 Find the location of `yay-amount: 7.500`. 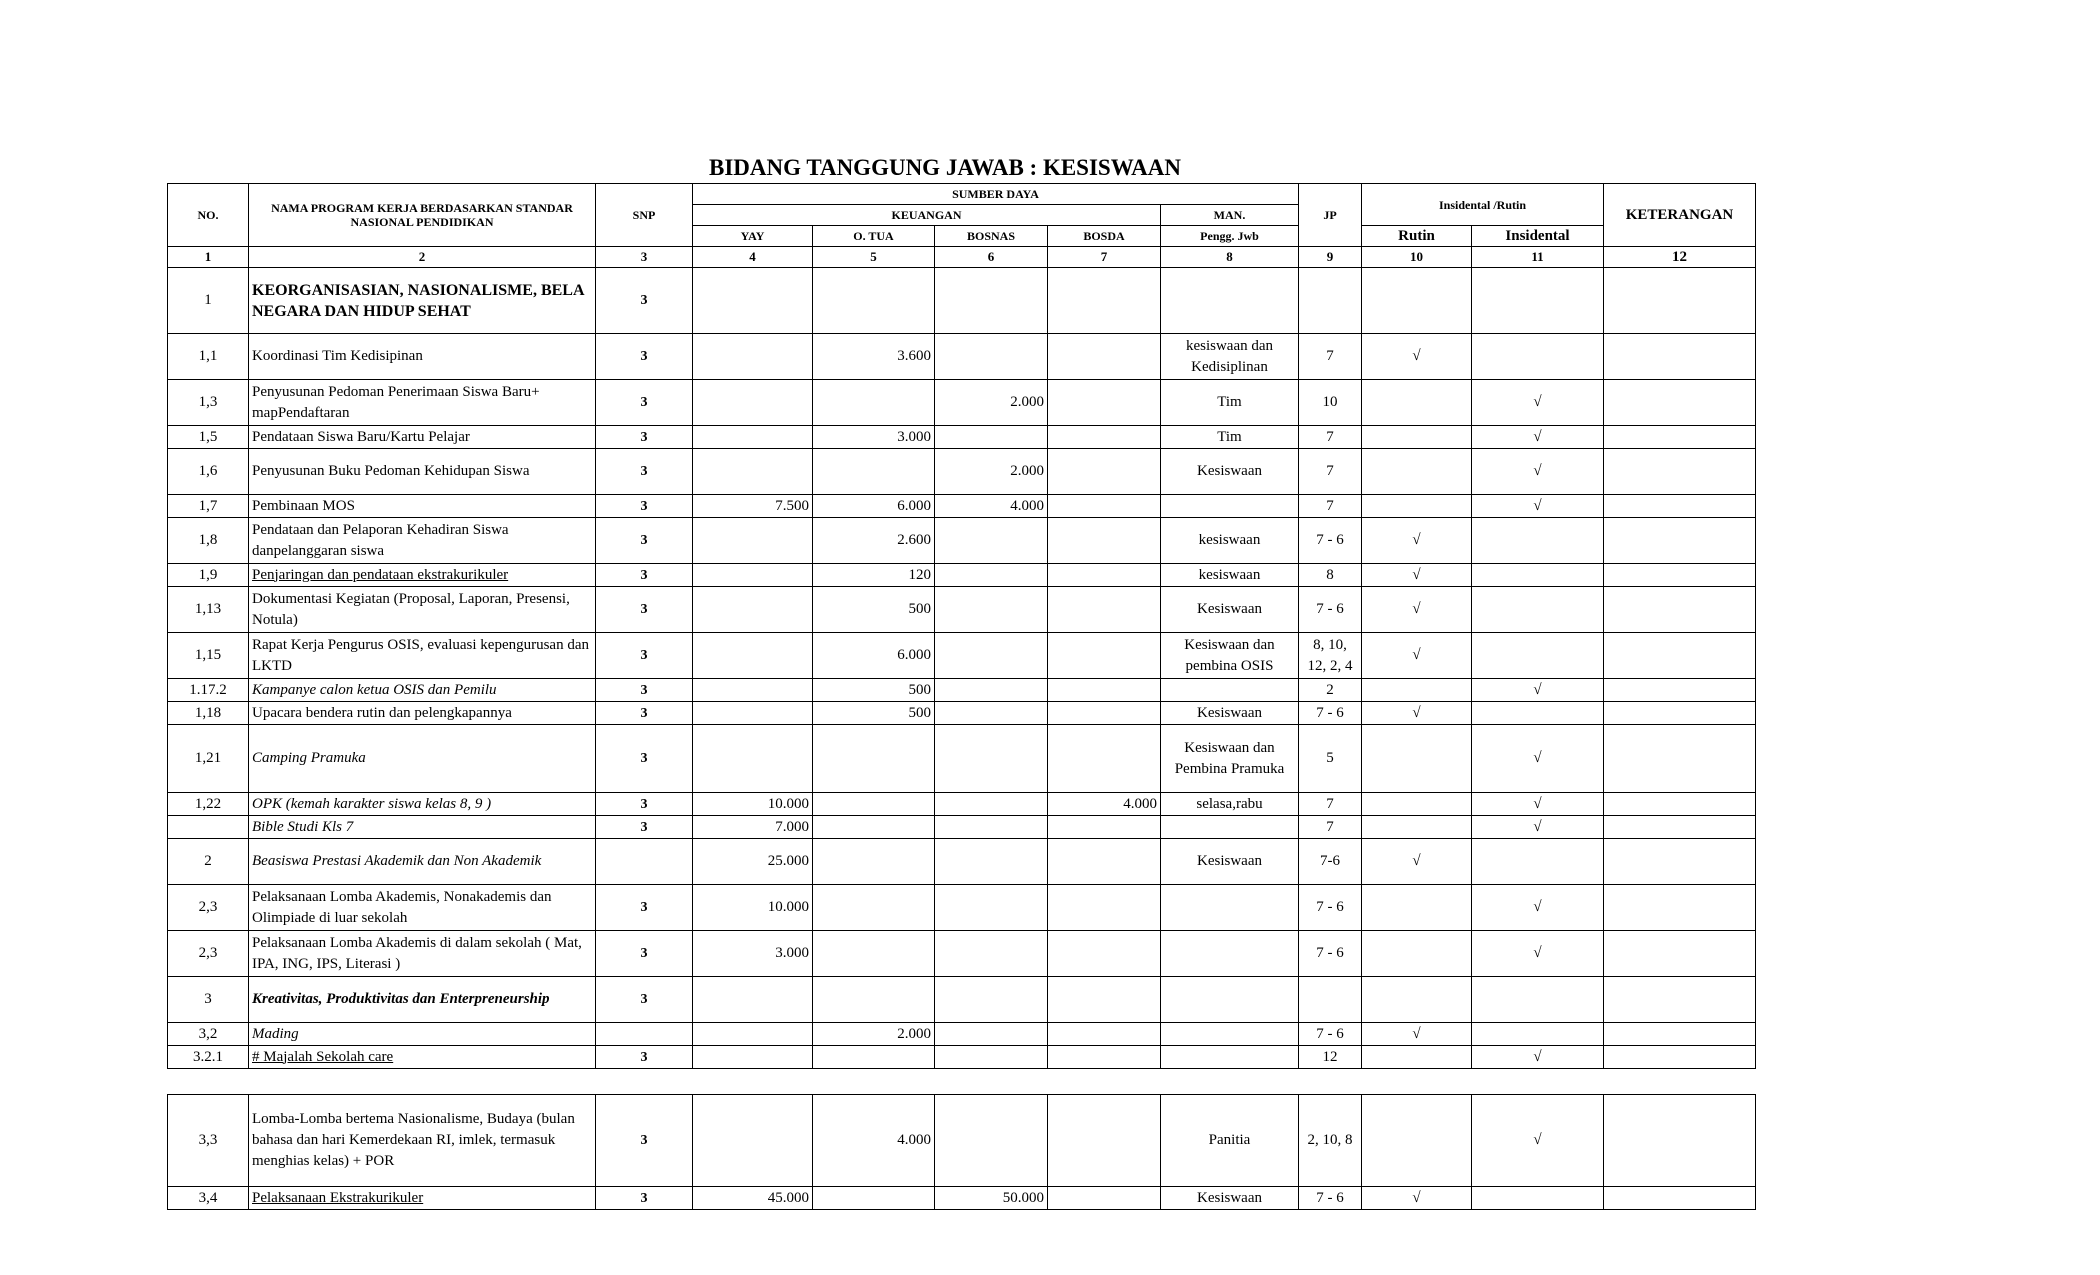

yay-amount: 7.500 is located at coordinates (752, 506).